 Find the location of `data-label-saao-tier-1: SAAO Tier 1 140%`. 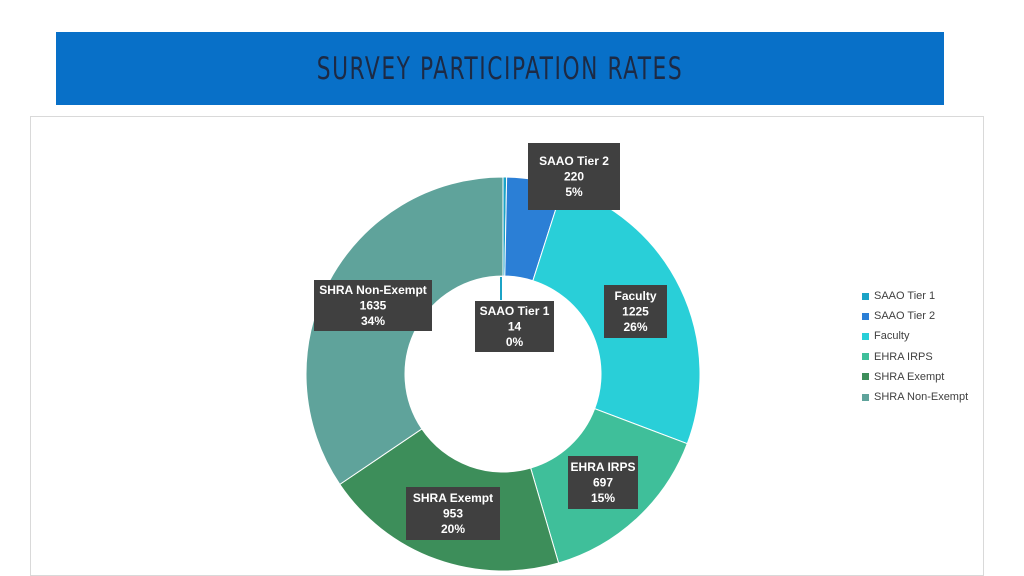

data-label-saao-tier-1: SAAO Tier 1 140% is located at coordinates (514, 326).